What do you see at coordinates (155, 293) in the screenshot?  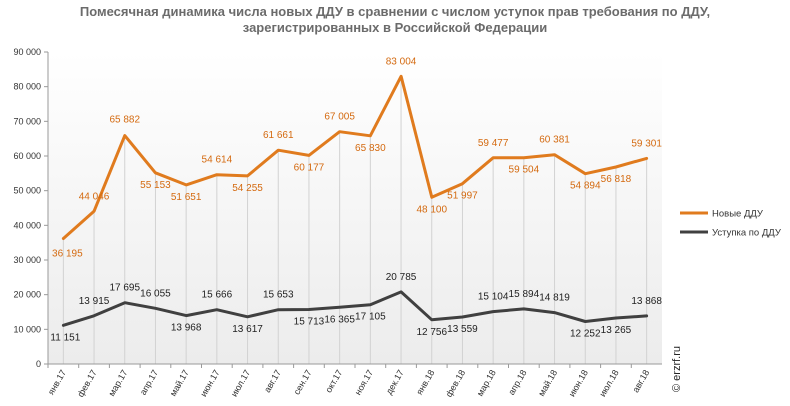 I see `data-label: 16 055` at bounding box center [155, 293].